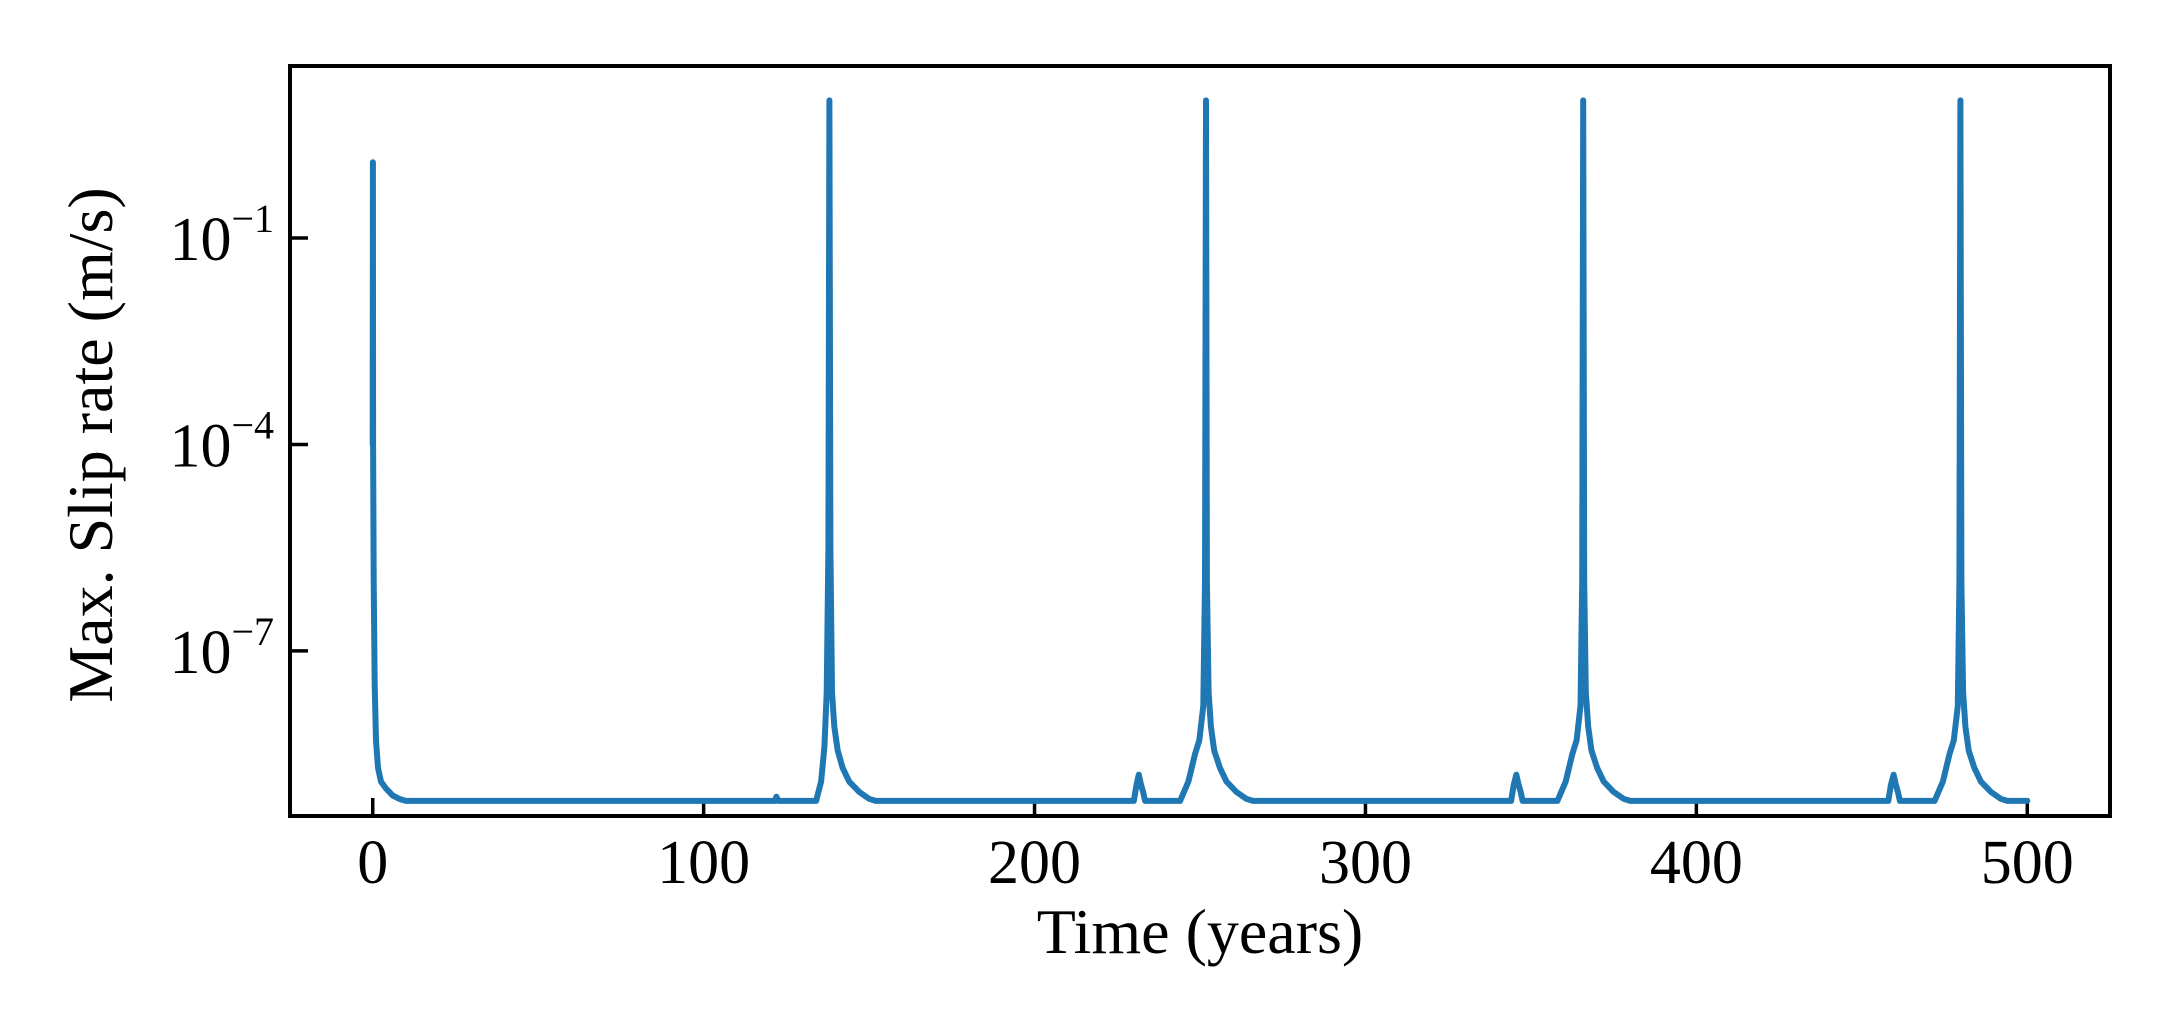 The image size is (2160, 1035). What do you see at coordinates (703, 863) in the screenshot?
I see `x-tick-label: 100` at bounding box center [703, 863].